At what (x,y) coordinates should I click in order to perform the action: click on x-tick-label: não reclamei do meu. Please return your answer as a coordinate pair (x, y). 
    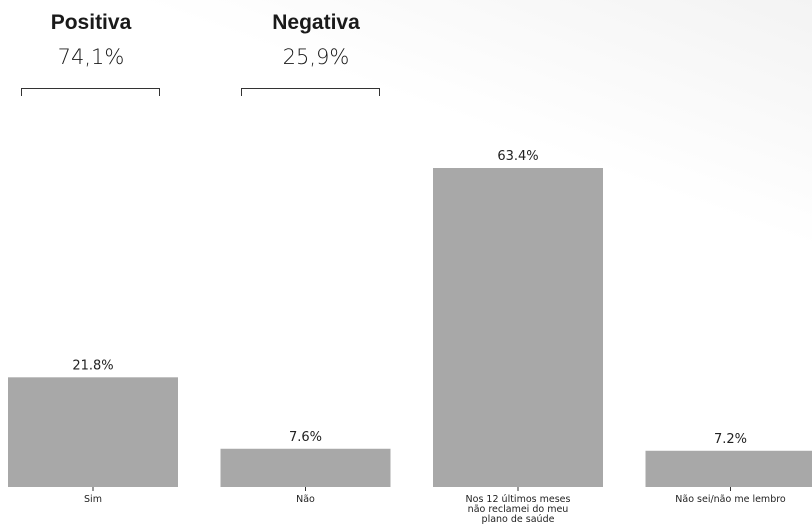
    Looking at the image, I should click on (518, 509).